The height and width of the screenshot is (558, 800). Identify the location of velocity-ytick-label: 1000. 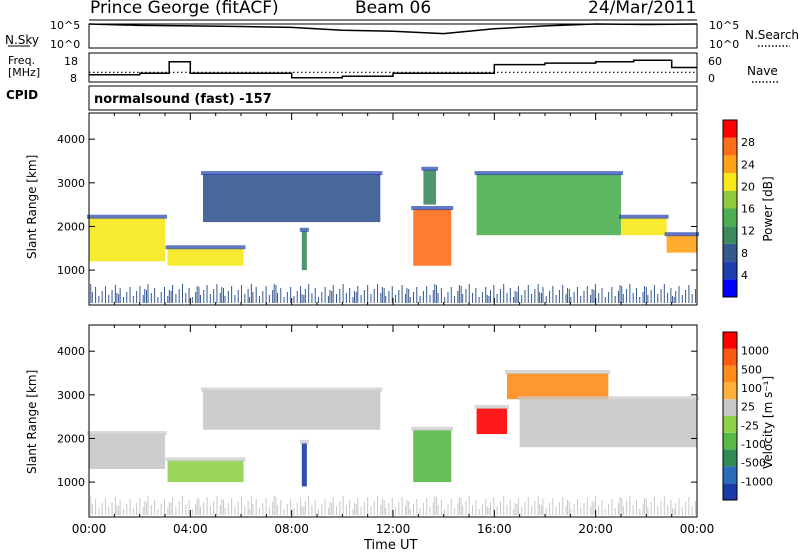
(71, 482).